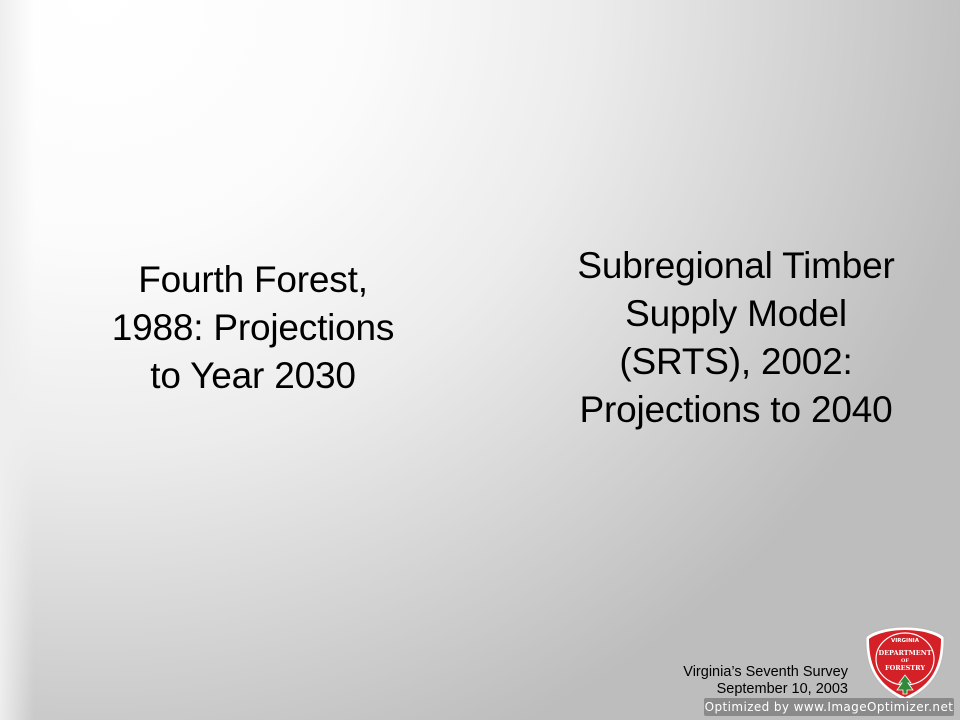 This screenshot has width=960, height=720. Describe the element at coordinates (782, 689) in the screenshot. I see `footer-date: September 10, 2003` at that location.